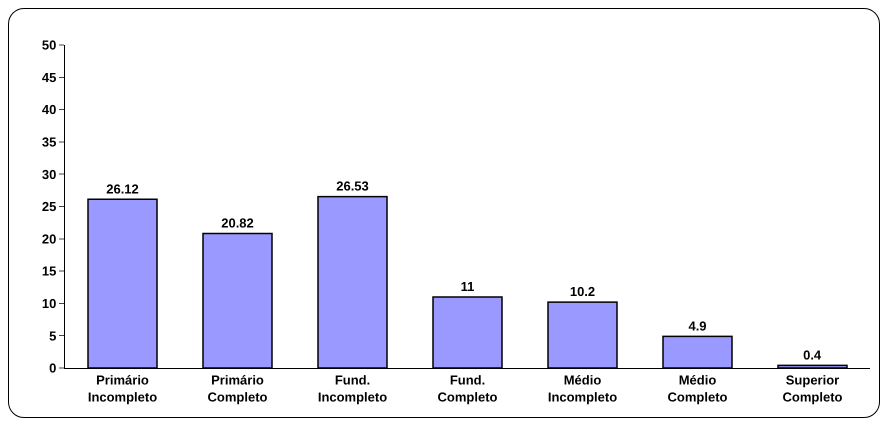 The height and width of the screenshot is (425, 888). I want to click on data-label: 10.2, so click(583, 292).